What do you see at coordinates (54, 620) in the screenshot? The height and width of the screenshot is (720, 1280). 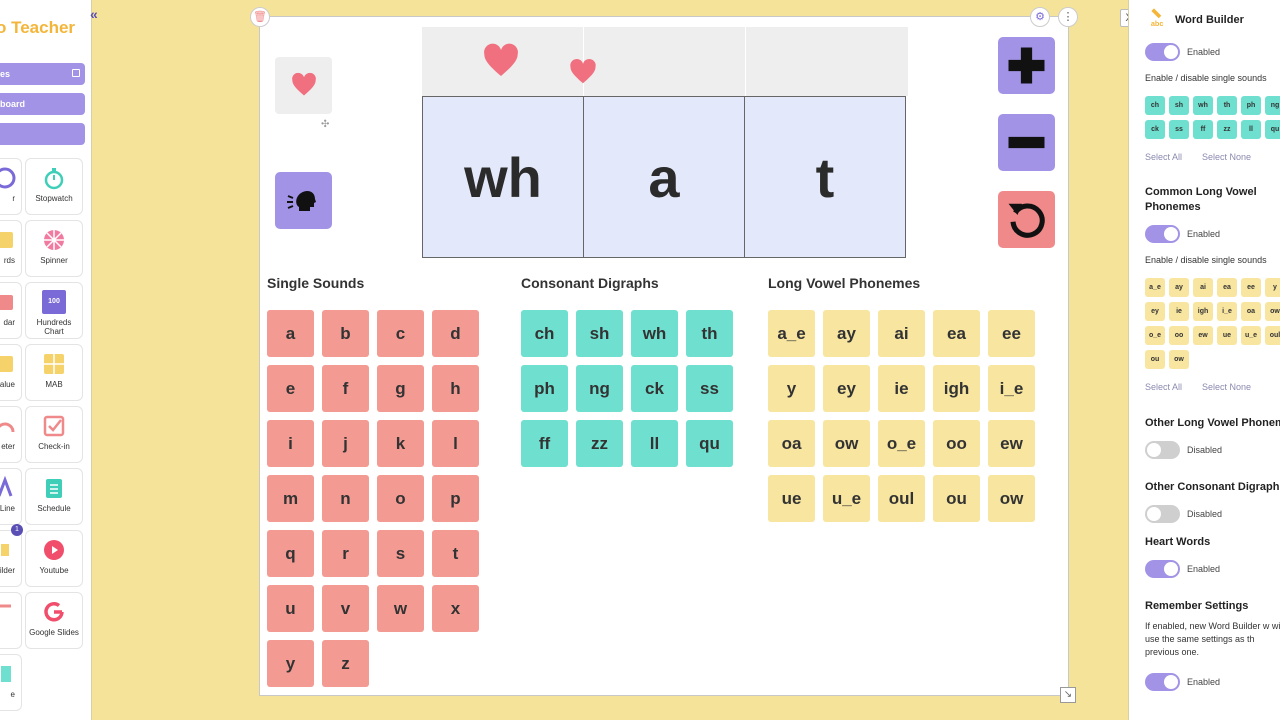 I see `tool-google-slides: Google Slides` at bounding box center [54, 620].